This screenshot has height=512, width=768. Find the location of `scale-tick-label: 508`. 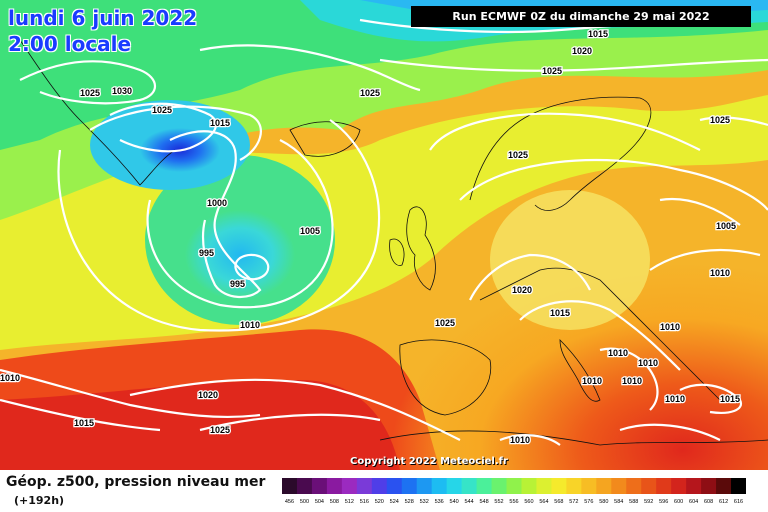

scale-tick-label: 508 is located at coordinates (334, 502).